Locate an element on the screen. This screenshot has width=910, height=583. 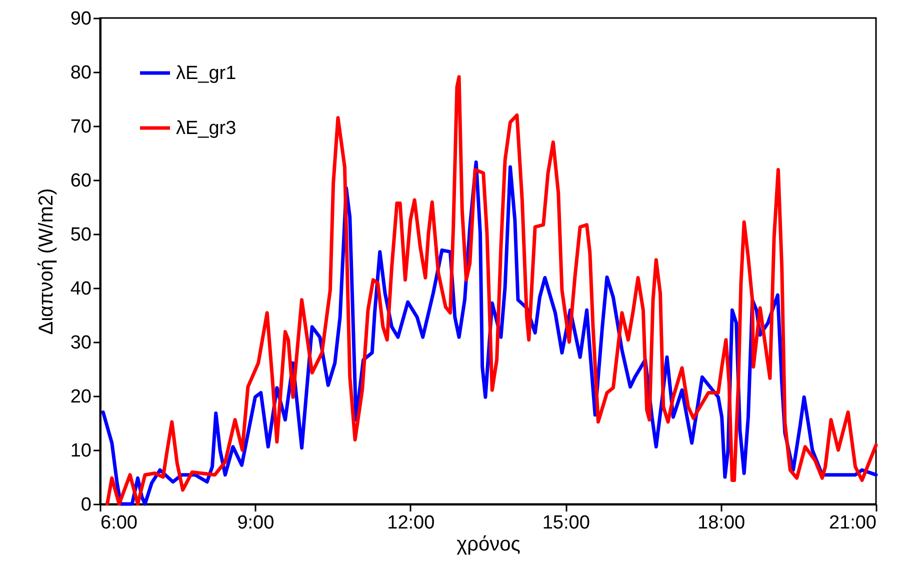
legend-label: λE_gr3 is located at coordinates (206, 128).